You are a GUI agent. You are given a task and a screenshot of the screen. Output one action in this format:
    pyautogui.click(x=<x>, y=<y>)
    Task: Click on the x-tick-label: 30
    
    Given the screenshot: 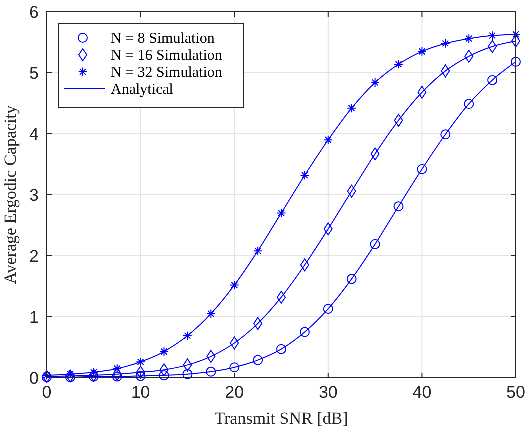 What is the action you would take?
    pyautogui.click(x=328, y=392)
    